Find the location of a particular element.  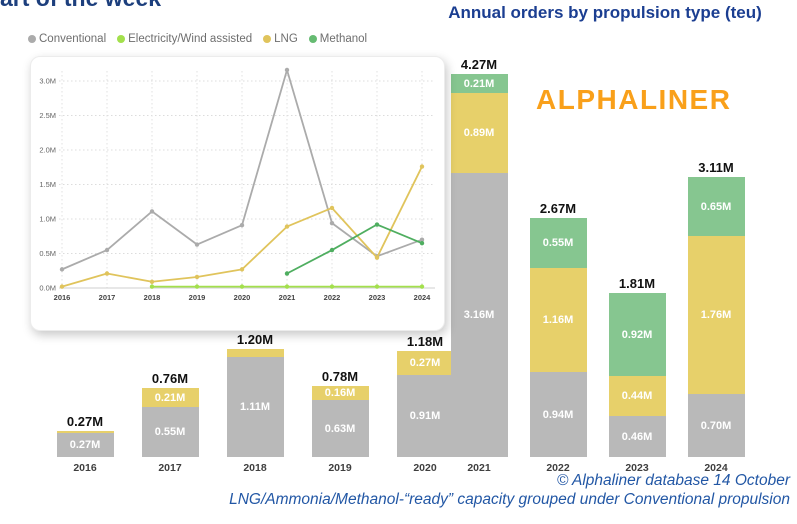

segment-value-label: 1.16M is located at coordinates (558, 320).